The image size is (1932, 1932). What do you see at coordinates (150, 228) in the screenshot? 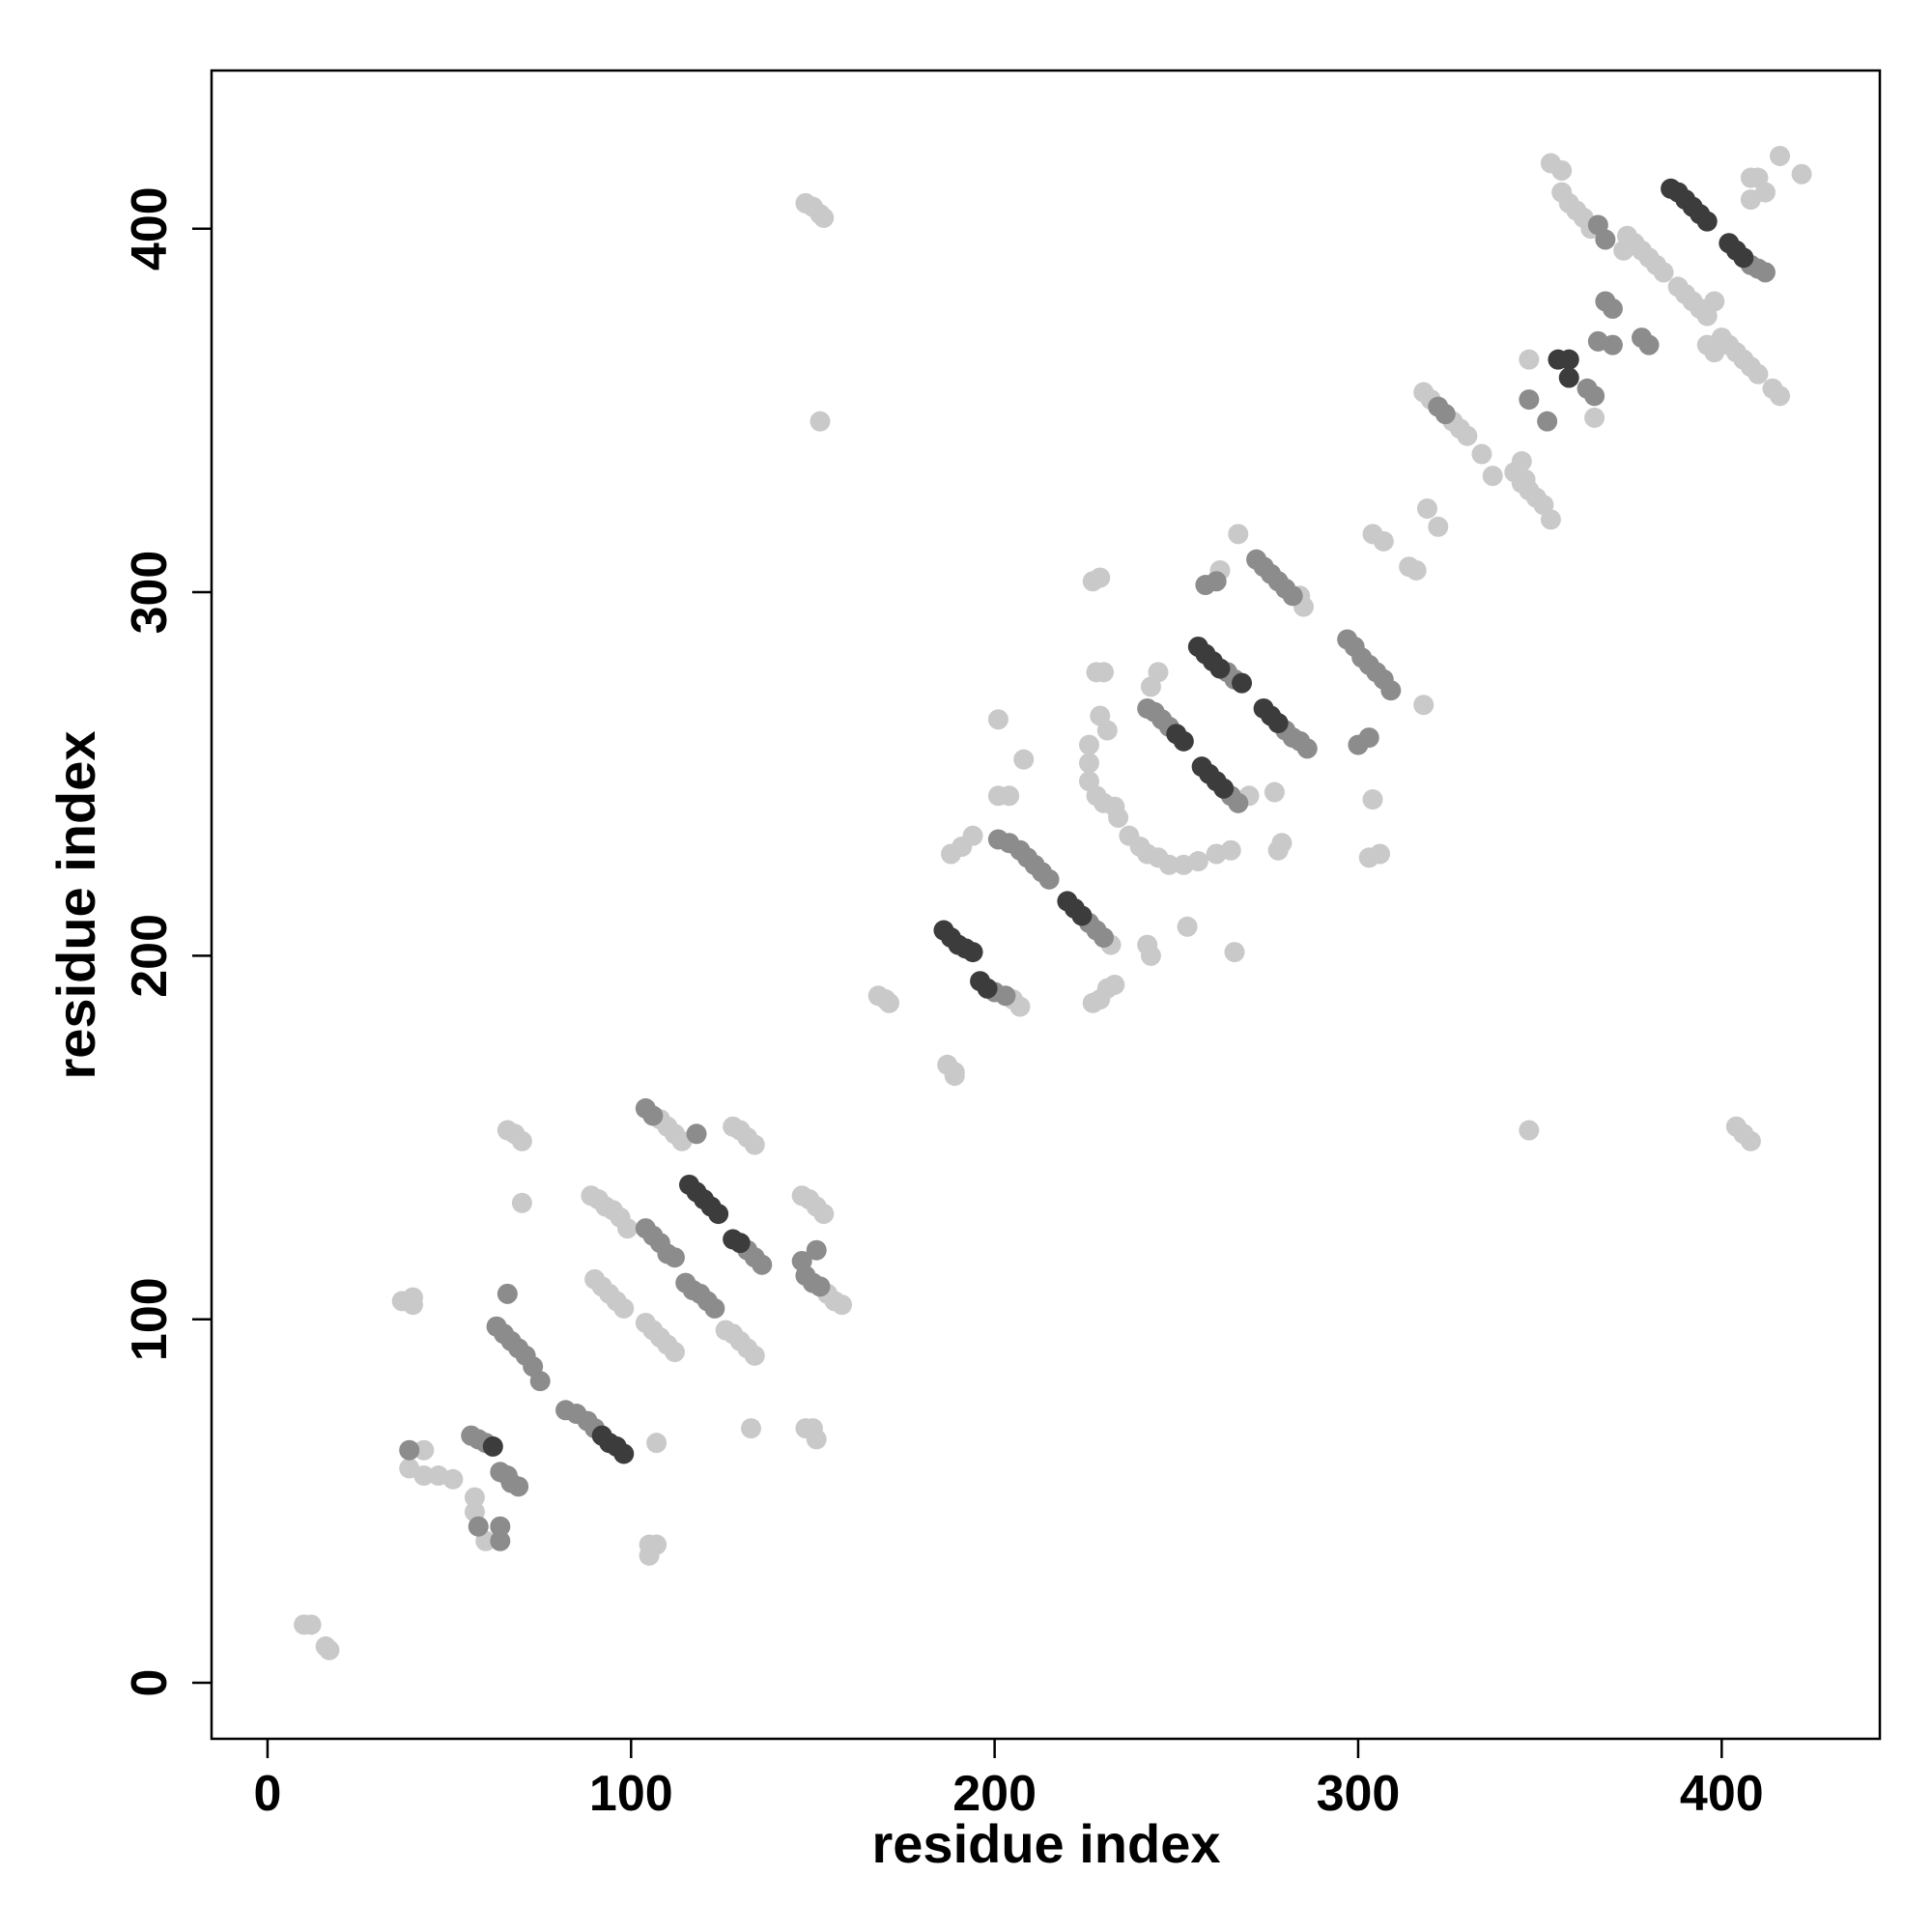
I see `y-tick-label: 400` at bounding box center [150, 228].